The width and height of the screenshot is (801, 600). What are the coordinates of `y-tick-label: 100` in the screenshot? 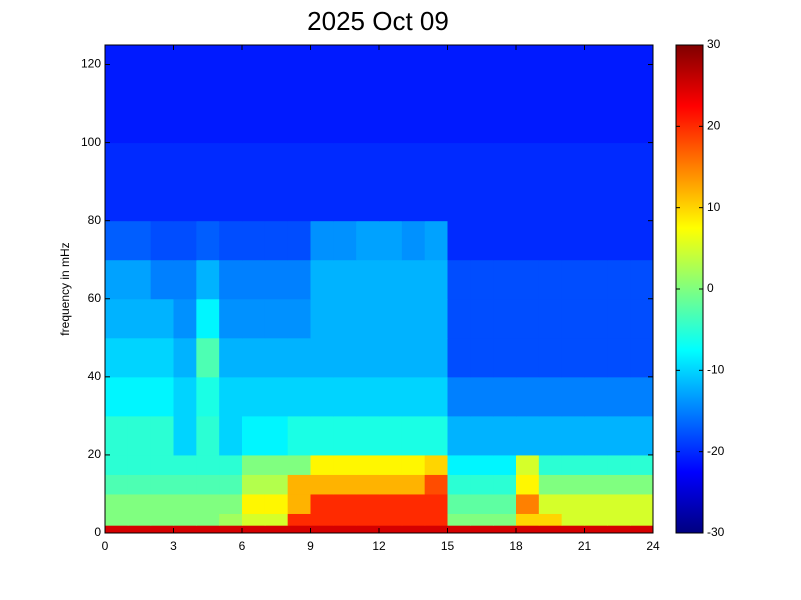 It's located at (91, 142).